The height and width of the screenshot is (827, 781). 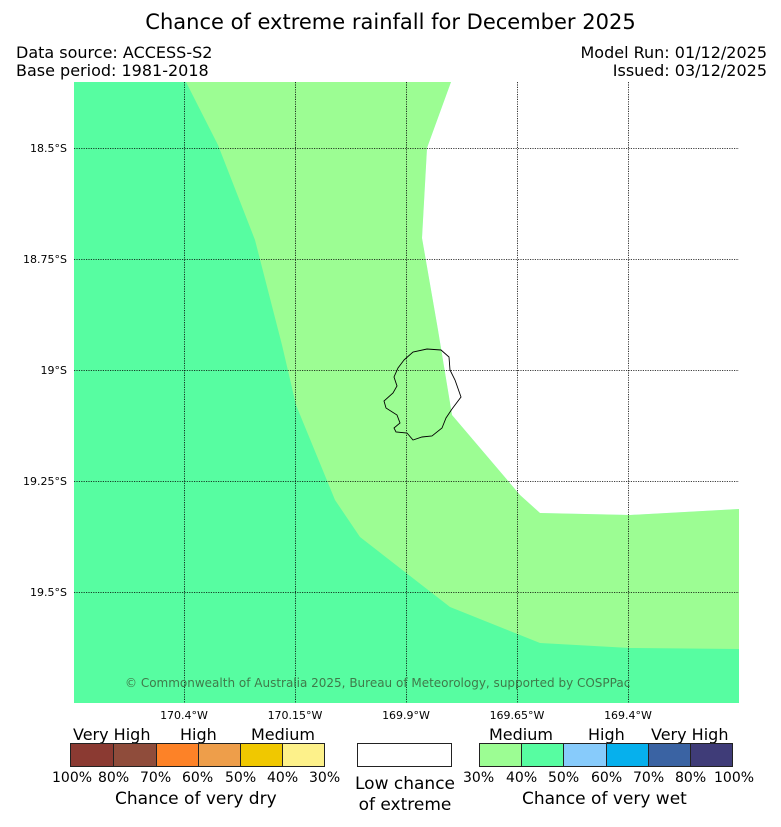 What do you see at coordinates (404, 755) in the screenshot?
I see `low-chance-swatch` at bounding box center [404, 755].